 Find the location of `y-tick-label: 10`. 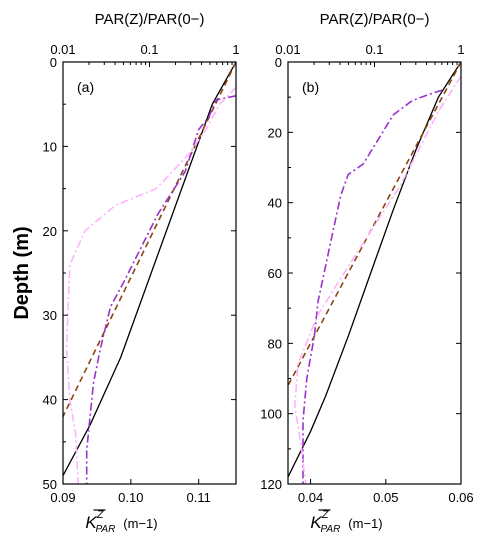

y-tick-label: 10 is located at coordinates (50, 146).